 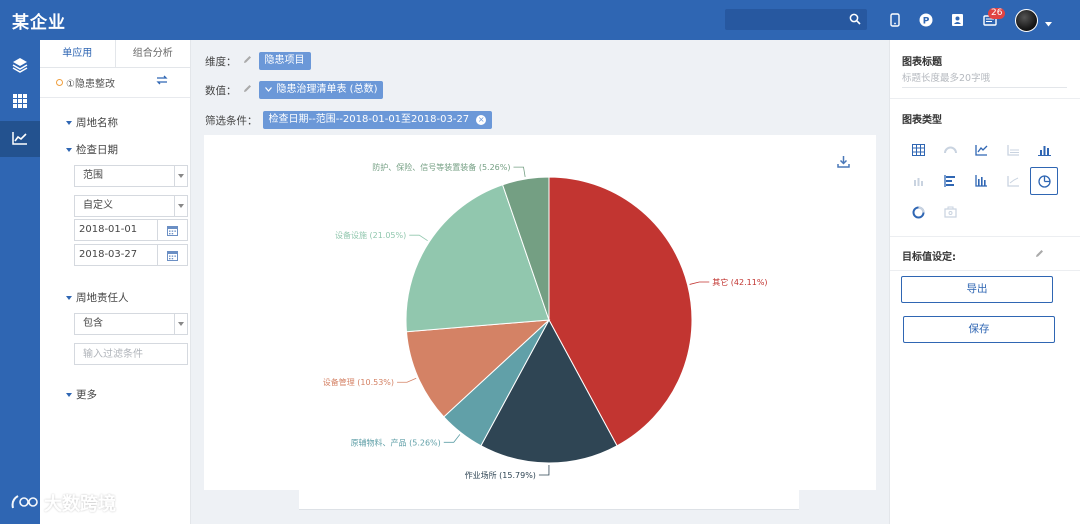 I want to click on export-button: 导出, so click(x=977, y=289).